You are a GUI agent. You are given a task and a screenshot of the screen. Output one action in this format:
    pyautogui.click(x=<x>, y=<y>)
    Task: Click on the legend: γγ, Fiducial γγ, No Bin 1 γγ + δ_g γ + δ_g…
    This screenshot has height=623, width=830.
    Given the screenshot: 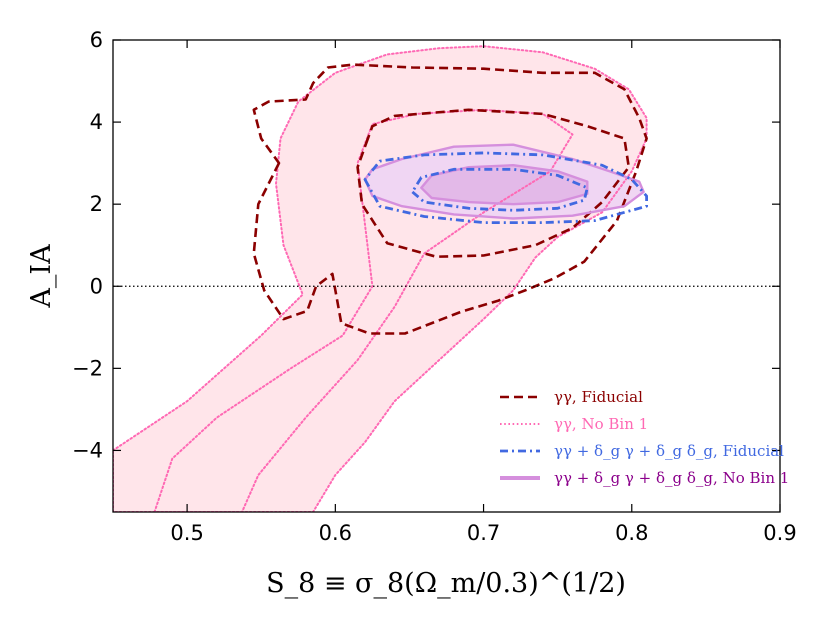 What is the action you would take?
    pyautogui.click(x=644, y=437)
    